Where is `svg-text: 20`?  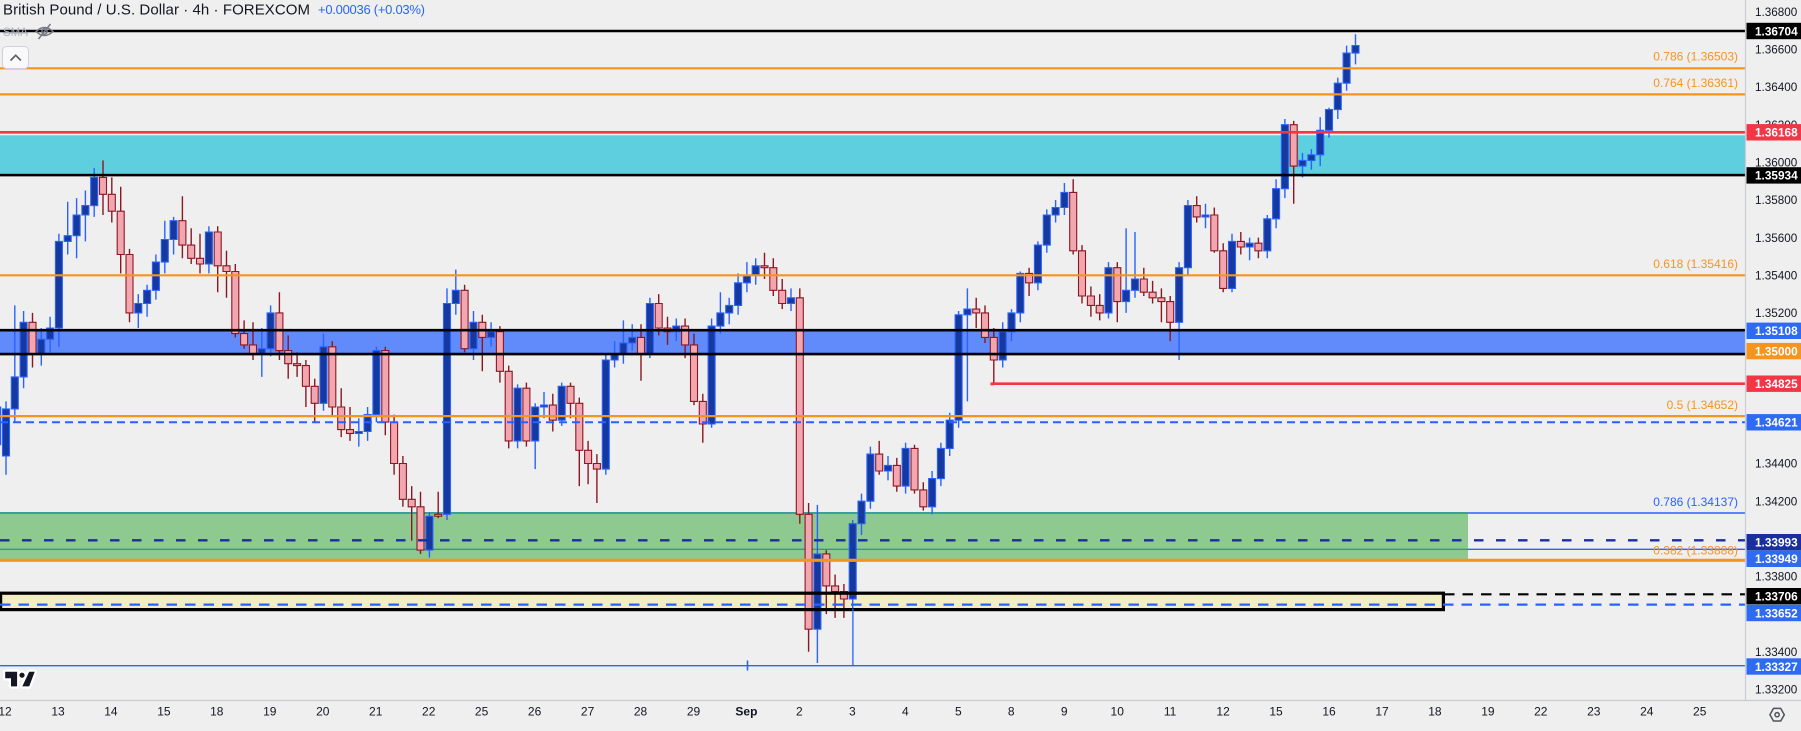 svg-text: 20 is located at coordinates (323, 712).